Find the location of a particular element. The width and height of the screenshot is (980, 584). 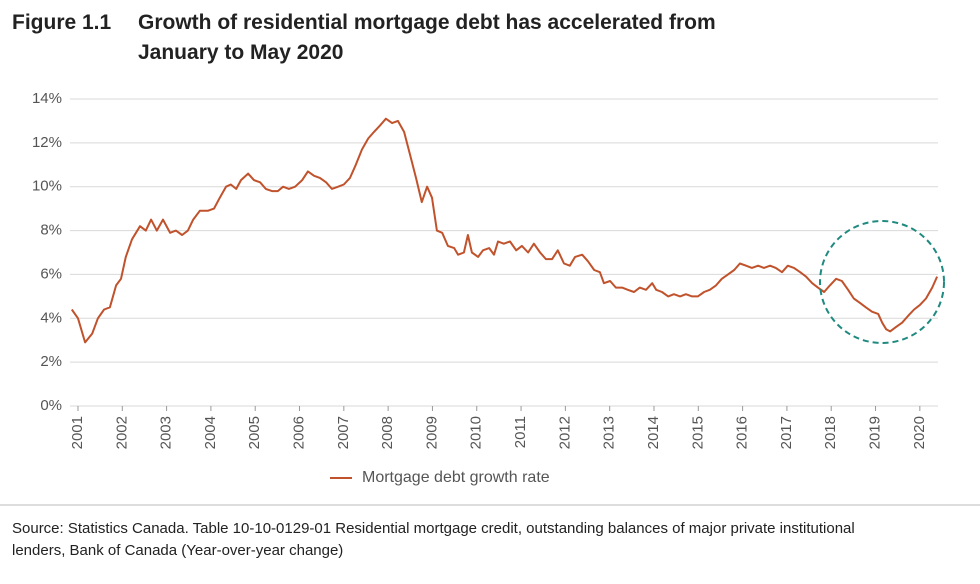

x-tick-label: 2019 is located at coordinates (874, 432).